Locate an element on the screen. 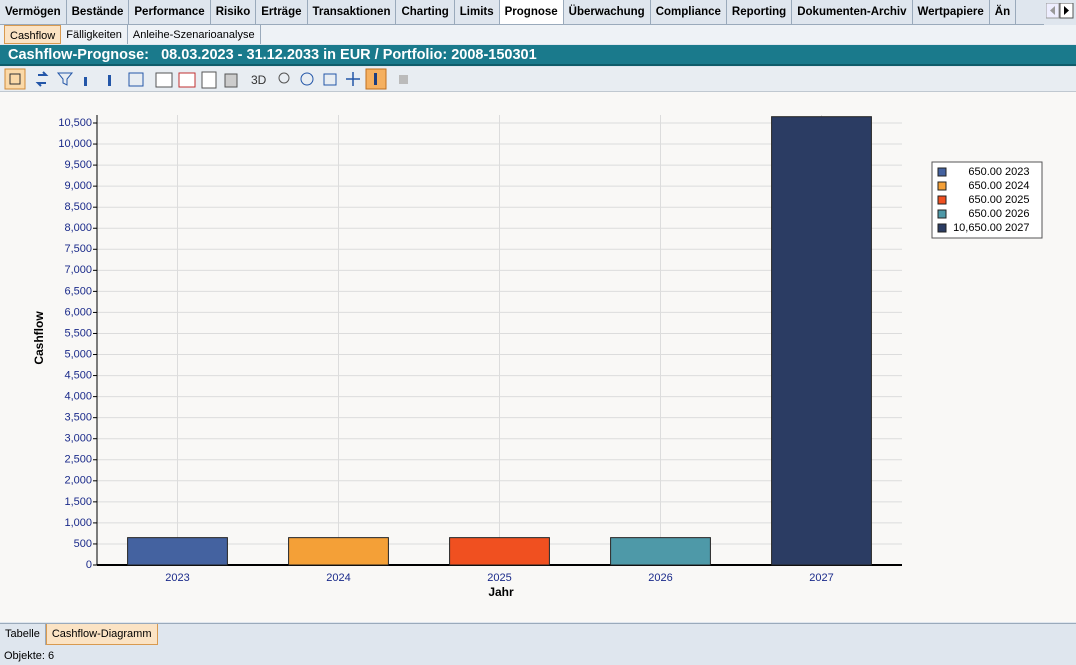  y-tick-label: 1,500 is located at coordinates (78, 502).